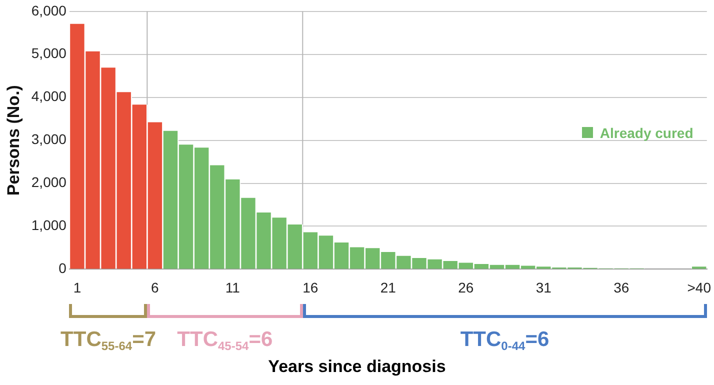  I want to click on x-tick-label: 1, so click(77, 287).